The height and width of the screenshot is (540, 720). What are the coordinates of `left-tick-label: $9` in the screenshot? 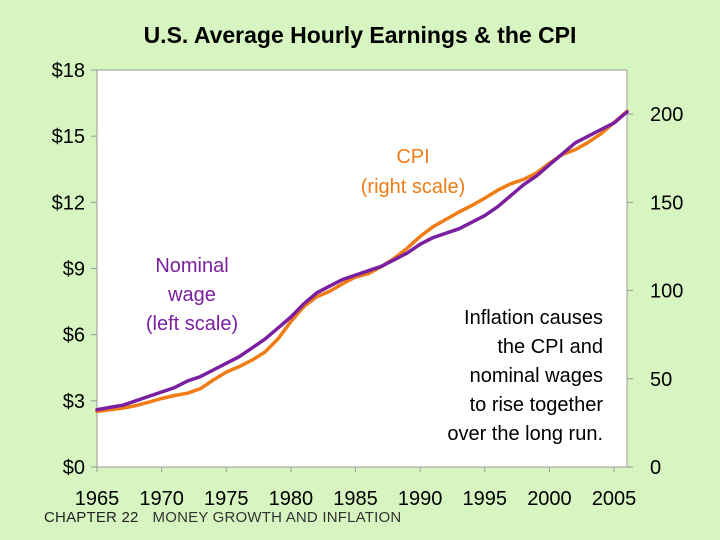 It's located at (74, 270).